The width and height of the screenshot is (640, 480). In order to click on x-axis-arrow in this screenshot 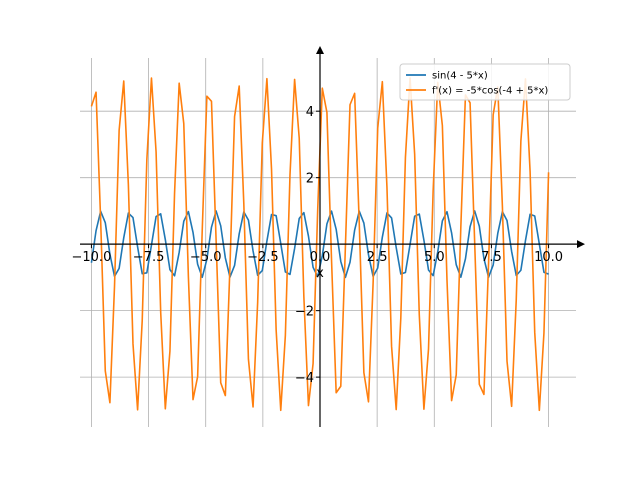, I will do `click(581, 244)`.